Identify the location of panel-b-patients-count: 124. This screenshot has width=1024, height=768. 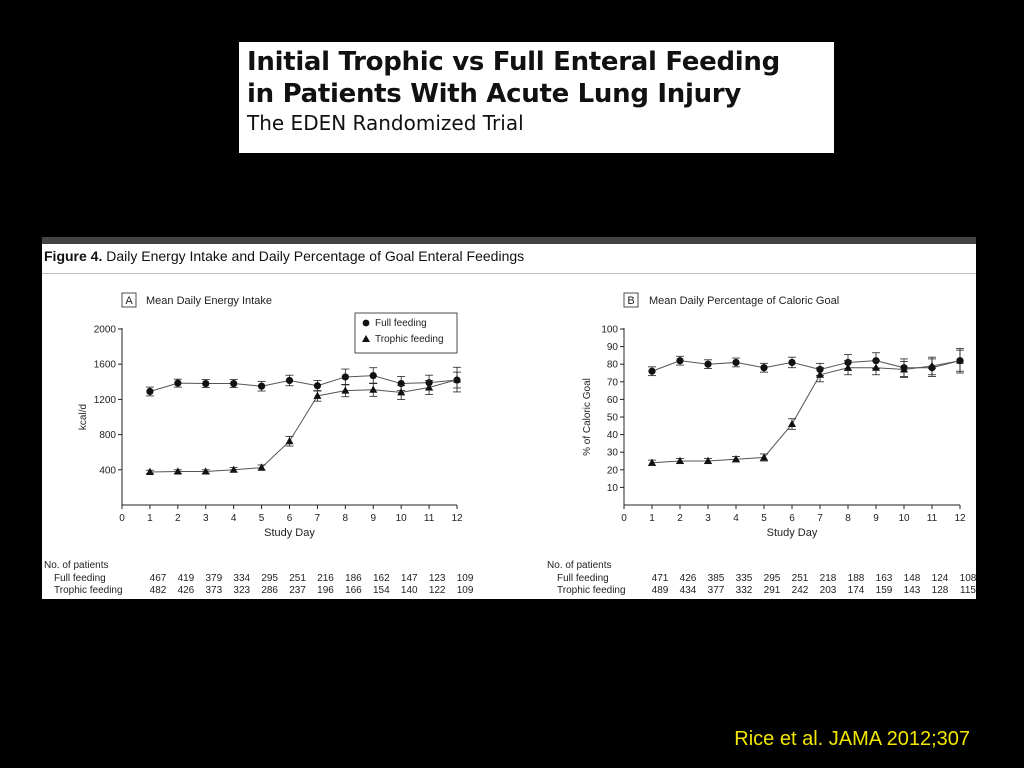
(940, 578).